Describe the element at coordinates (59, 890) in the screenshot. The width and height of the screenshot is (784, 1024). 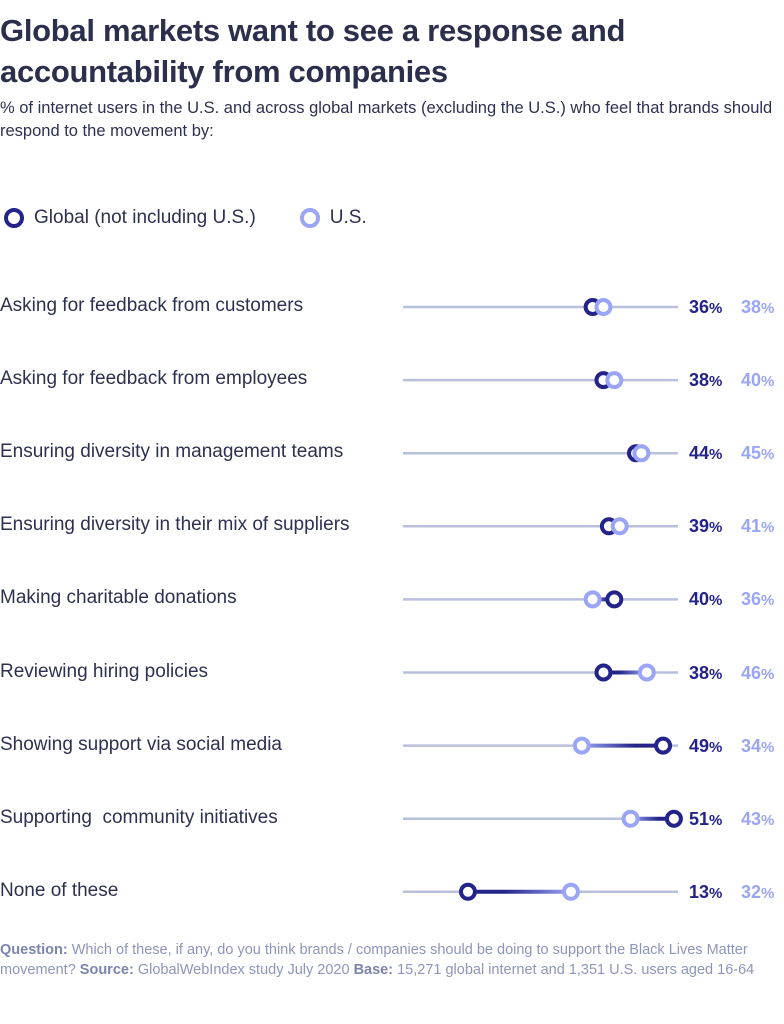
I see `category-label: None of these` at that location.